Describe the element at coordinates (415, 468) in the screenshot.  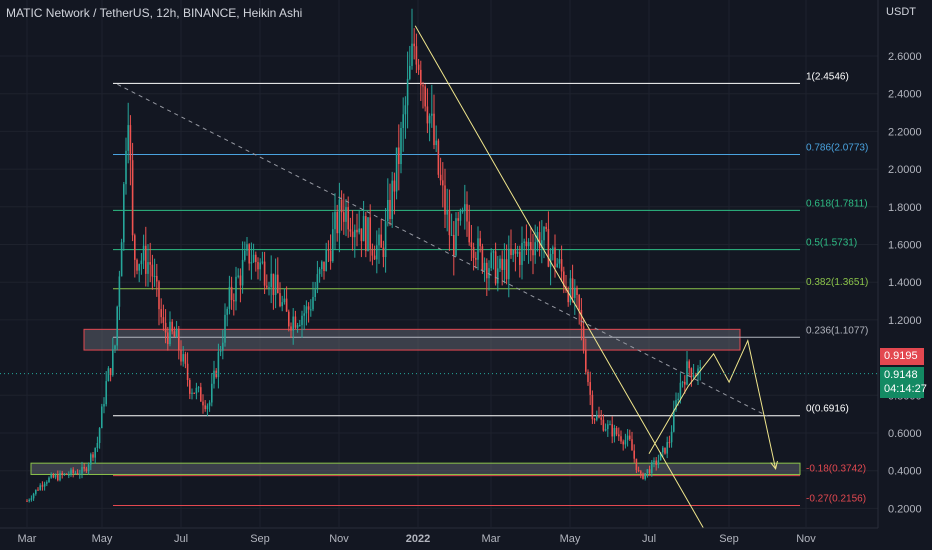
I see `support-zone` at that location.